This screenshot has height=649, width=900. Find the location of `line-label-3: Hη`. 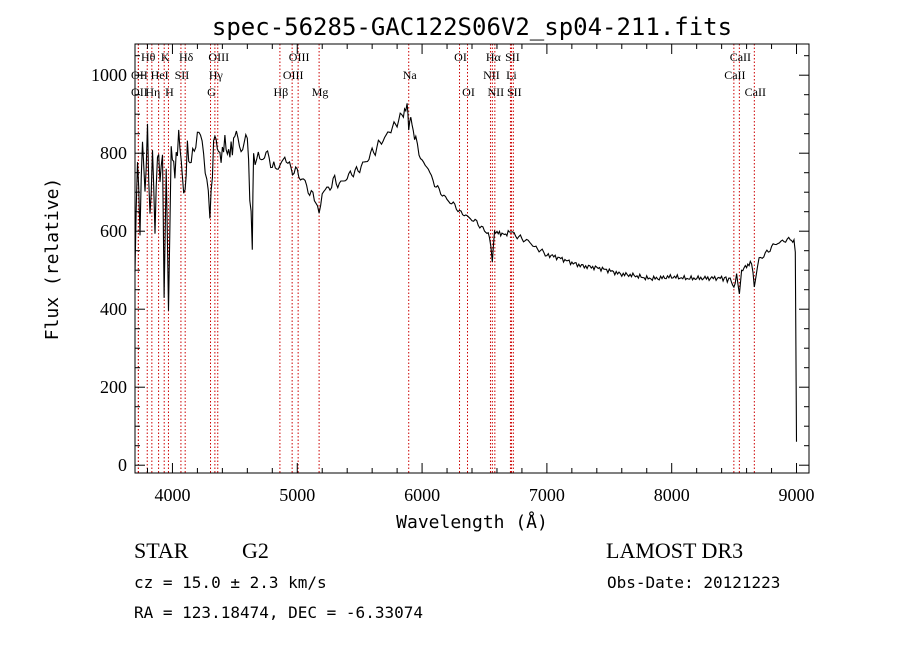

line-label-3: Hη is located at coordinates (152, 92).